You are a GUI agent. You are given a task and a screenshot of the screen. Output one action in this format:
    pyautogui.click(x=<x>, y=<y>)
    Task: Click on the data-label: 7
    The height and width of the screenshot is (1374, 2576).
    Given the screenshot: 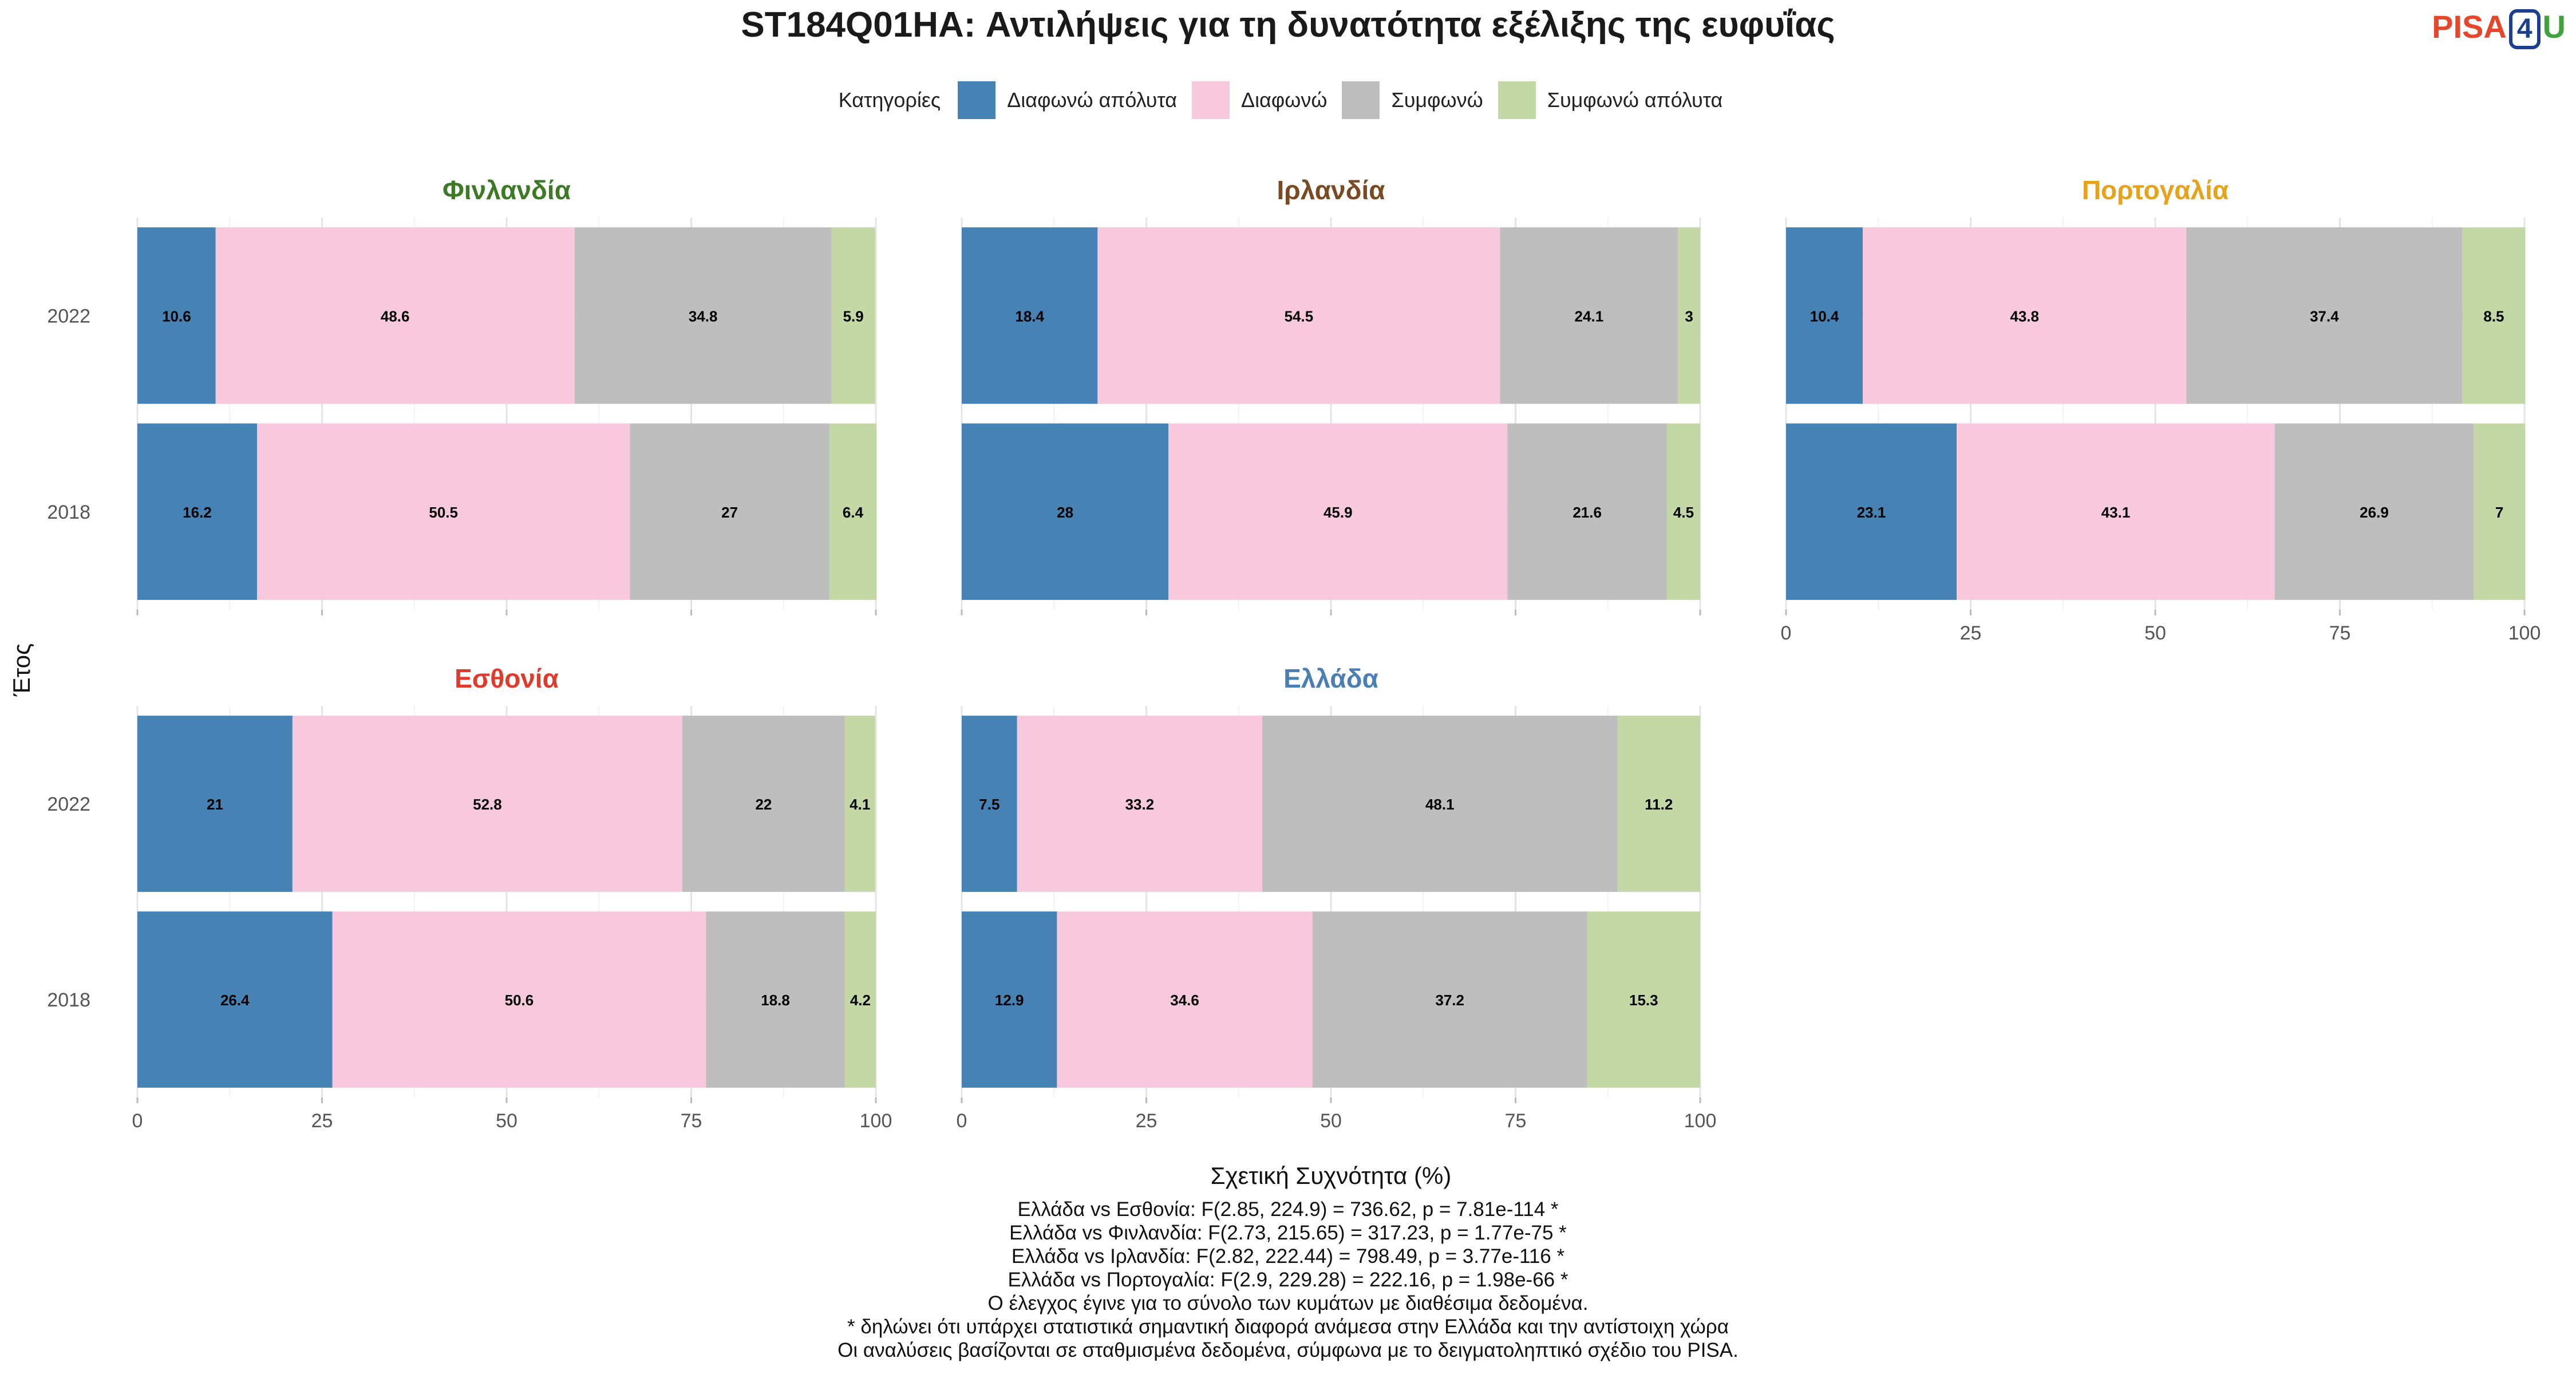 What is the action you would take?
    pyautogui.click(x=2499, y=512)
    